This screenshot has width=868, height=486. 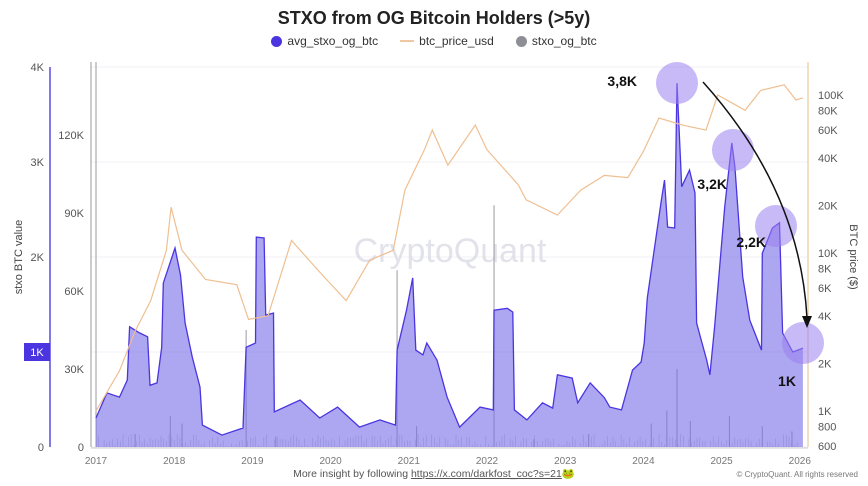 I want to click on legend-label: avg_stxo_og_btc, so click(x=333, y=41).